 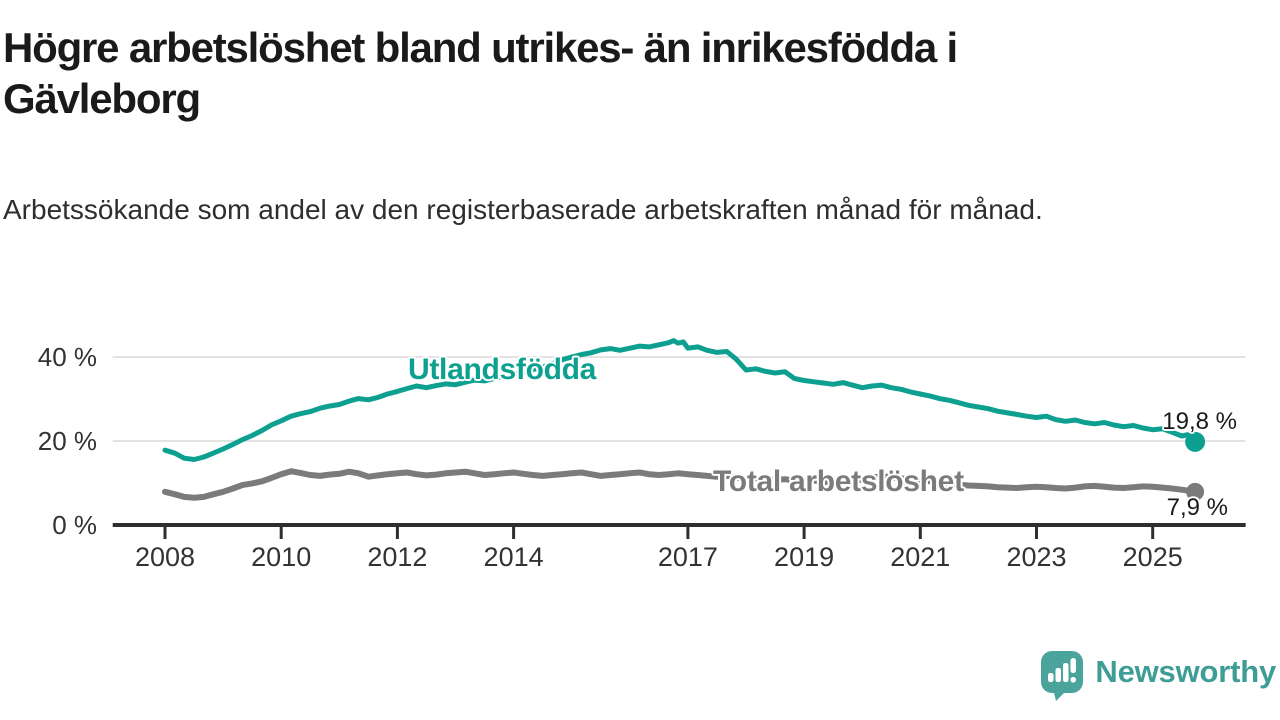 I want to click on x-axis-tick-label: 2023, so click(x=1036, y=557).